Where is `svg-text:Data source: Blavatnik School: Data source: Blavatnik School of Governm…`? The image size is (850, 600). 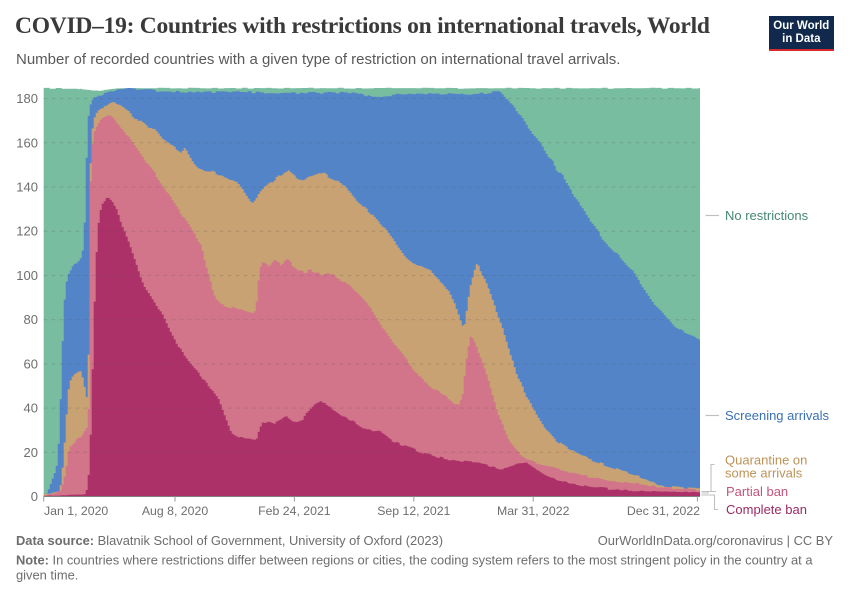
svg-text:Data source: Blavatnik School: Data source: Blavatnik School of Governm… is located at coordinates (229, 540).